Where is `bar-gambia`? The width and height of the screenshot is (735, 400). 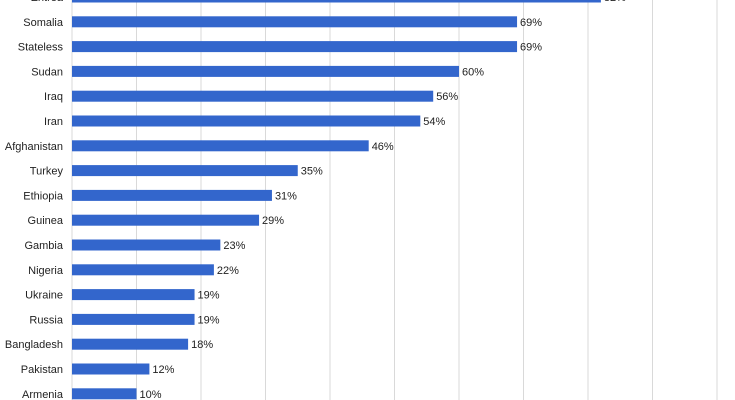 bar-gambia is located at coordinates (146, 245).